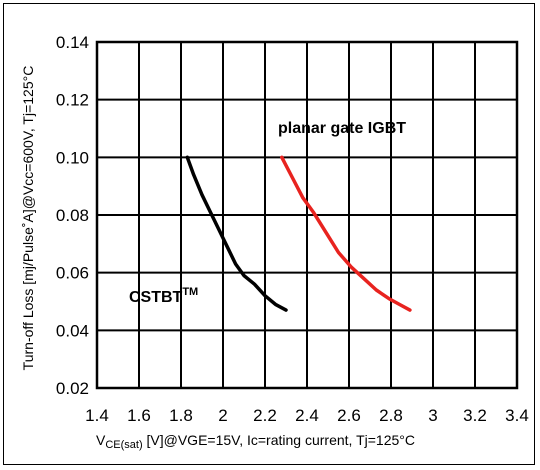 This screenshot has width=540, height=470. Describe the element at coordinates (181, 415) in the screenshot. I see `x-tick-label: 1.8` at that location.